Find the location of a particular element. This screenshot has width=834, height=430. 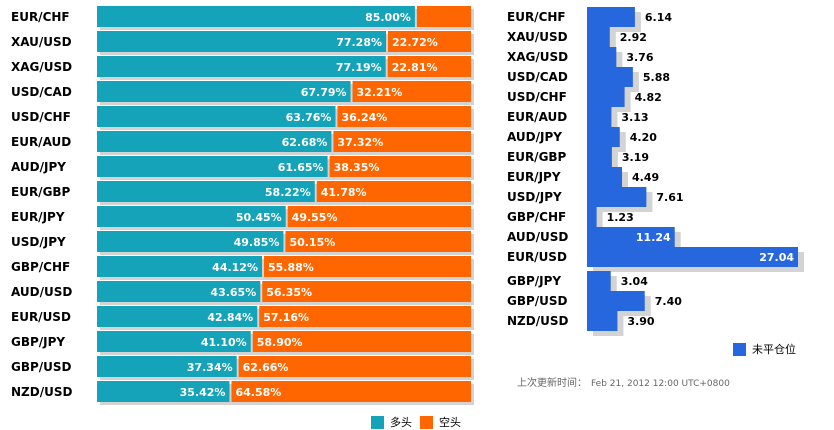

last-update: 上次更新时间： Feb 21, 2012 12:00 UTC+0800 is located at coordinates (623, 381).